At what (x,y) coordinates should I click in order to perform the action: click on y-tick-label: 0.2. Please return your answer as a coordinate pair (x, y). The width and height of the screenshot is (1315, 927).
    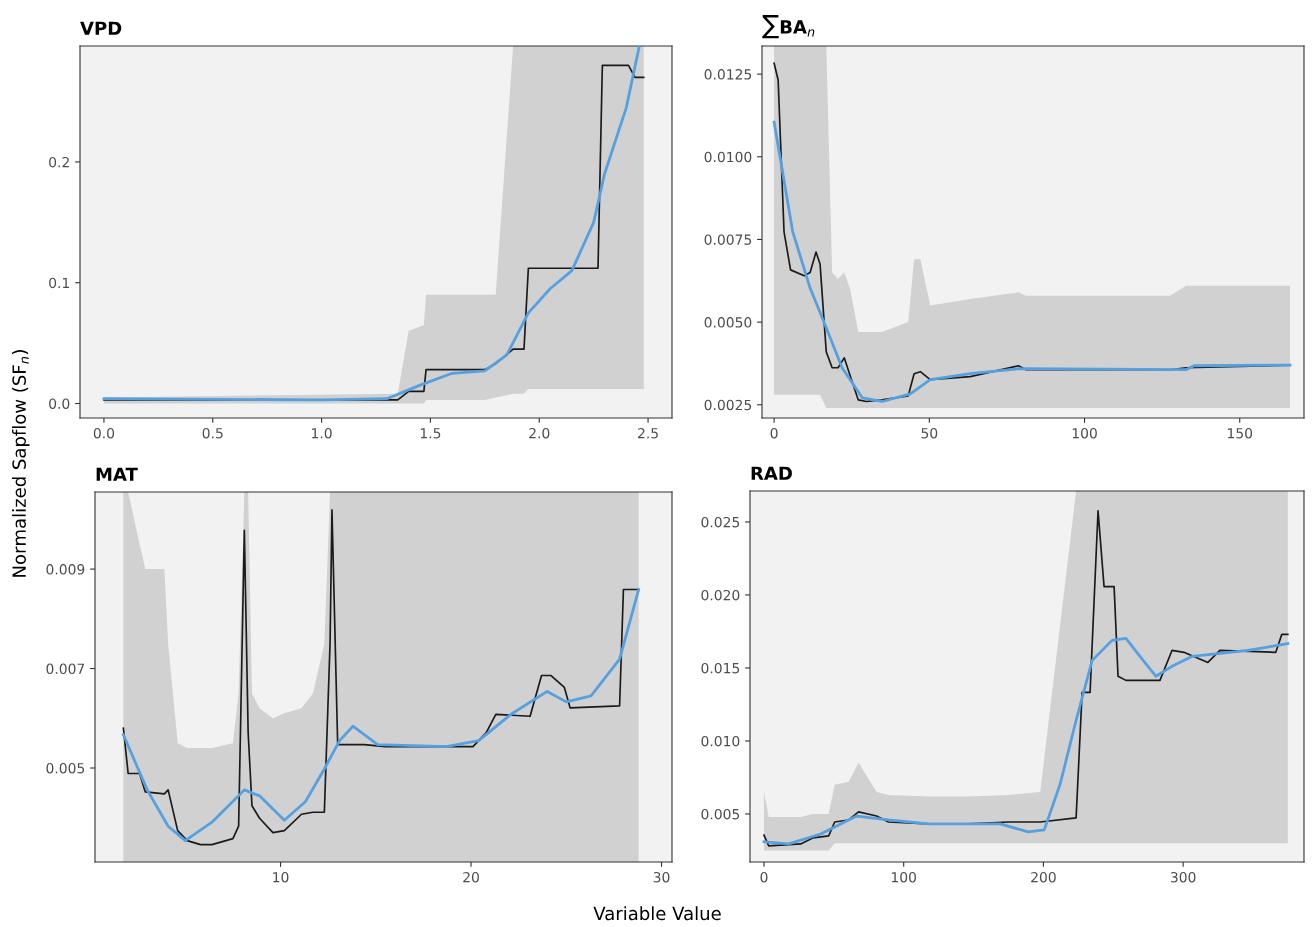
    Looking at the image, I should click on (59, 162).